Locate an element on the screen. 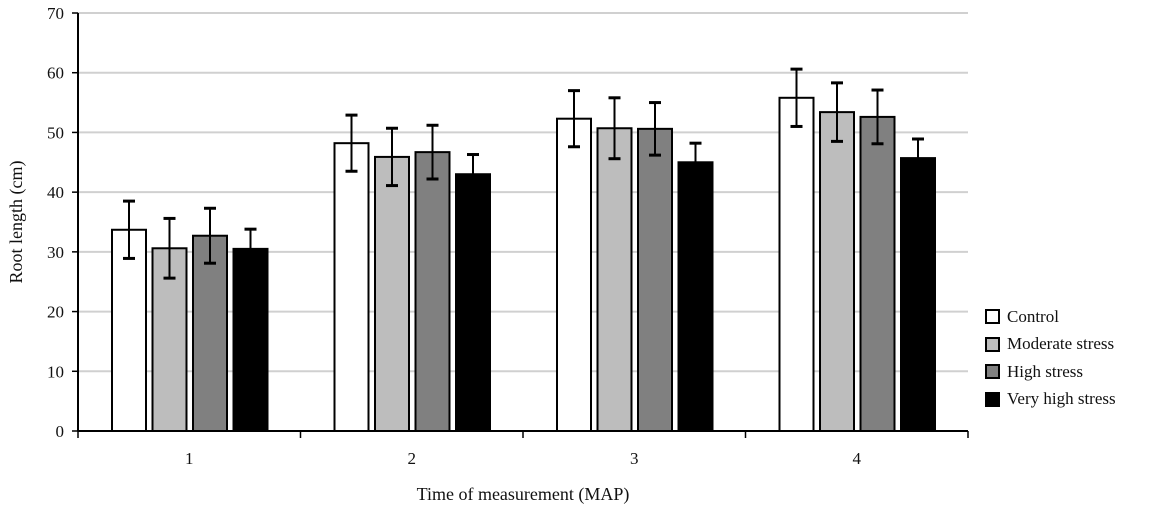 The width and height of the screenshot is (1149, 509). y-tick-label: 60 is located at coordinates (55, 73).